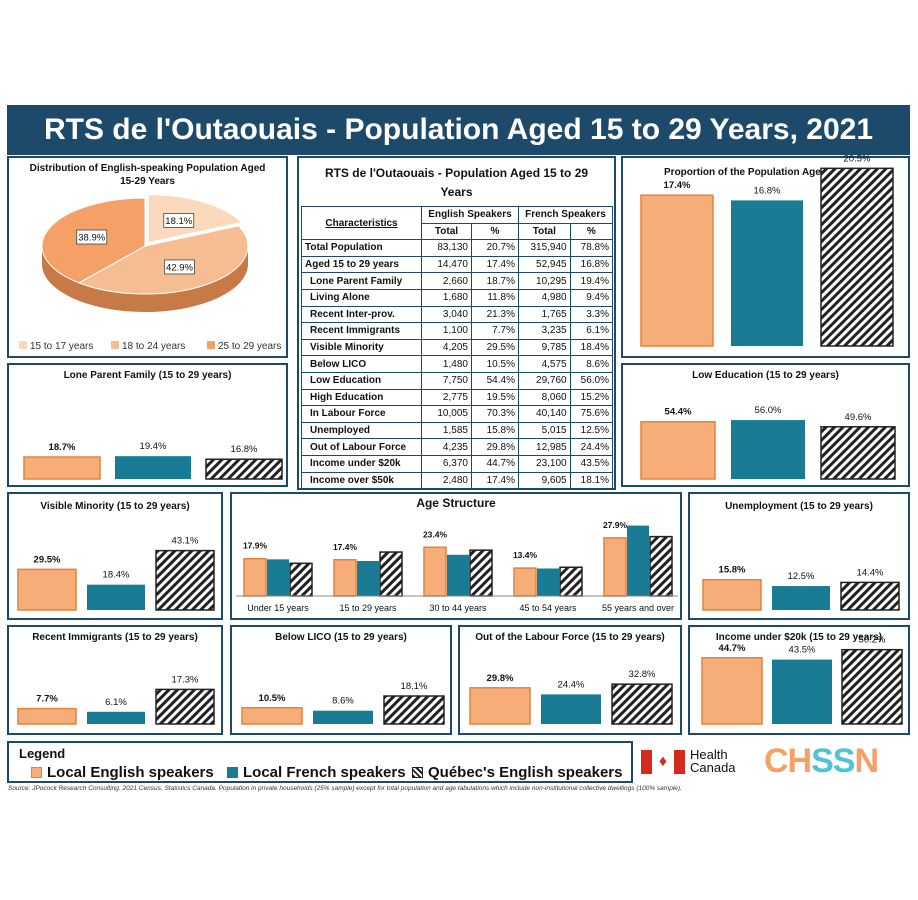 This screenshot has height=900, width=918. I want to click on col-characteristics: Characteristics, so click(361, 223).